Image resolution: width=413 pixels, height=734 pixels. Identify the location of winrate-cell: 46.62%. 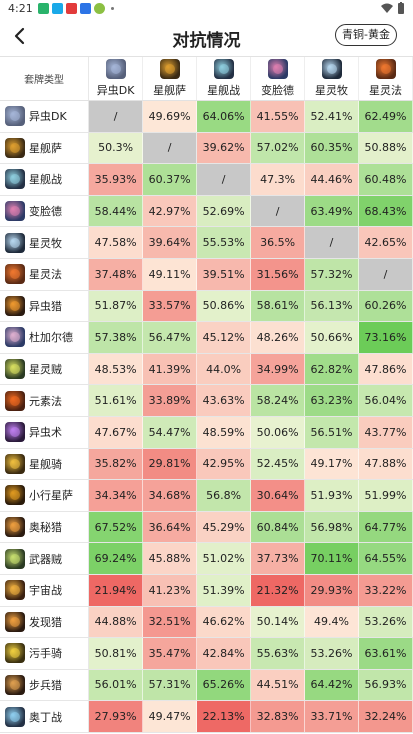
(224, 622).